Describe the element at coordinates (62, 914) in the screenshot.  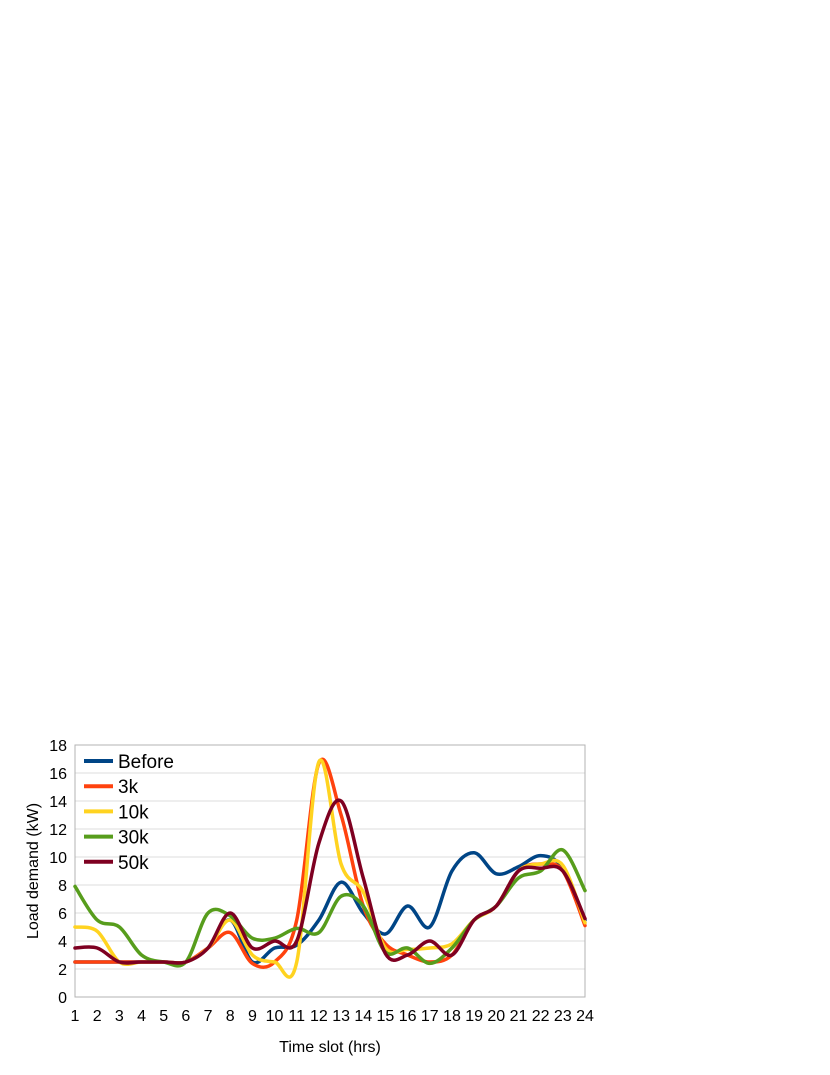
I see `y-tick-label: 6` at that location.